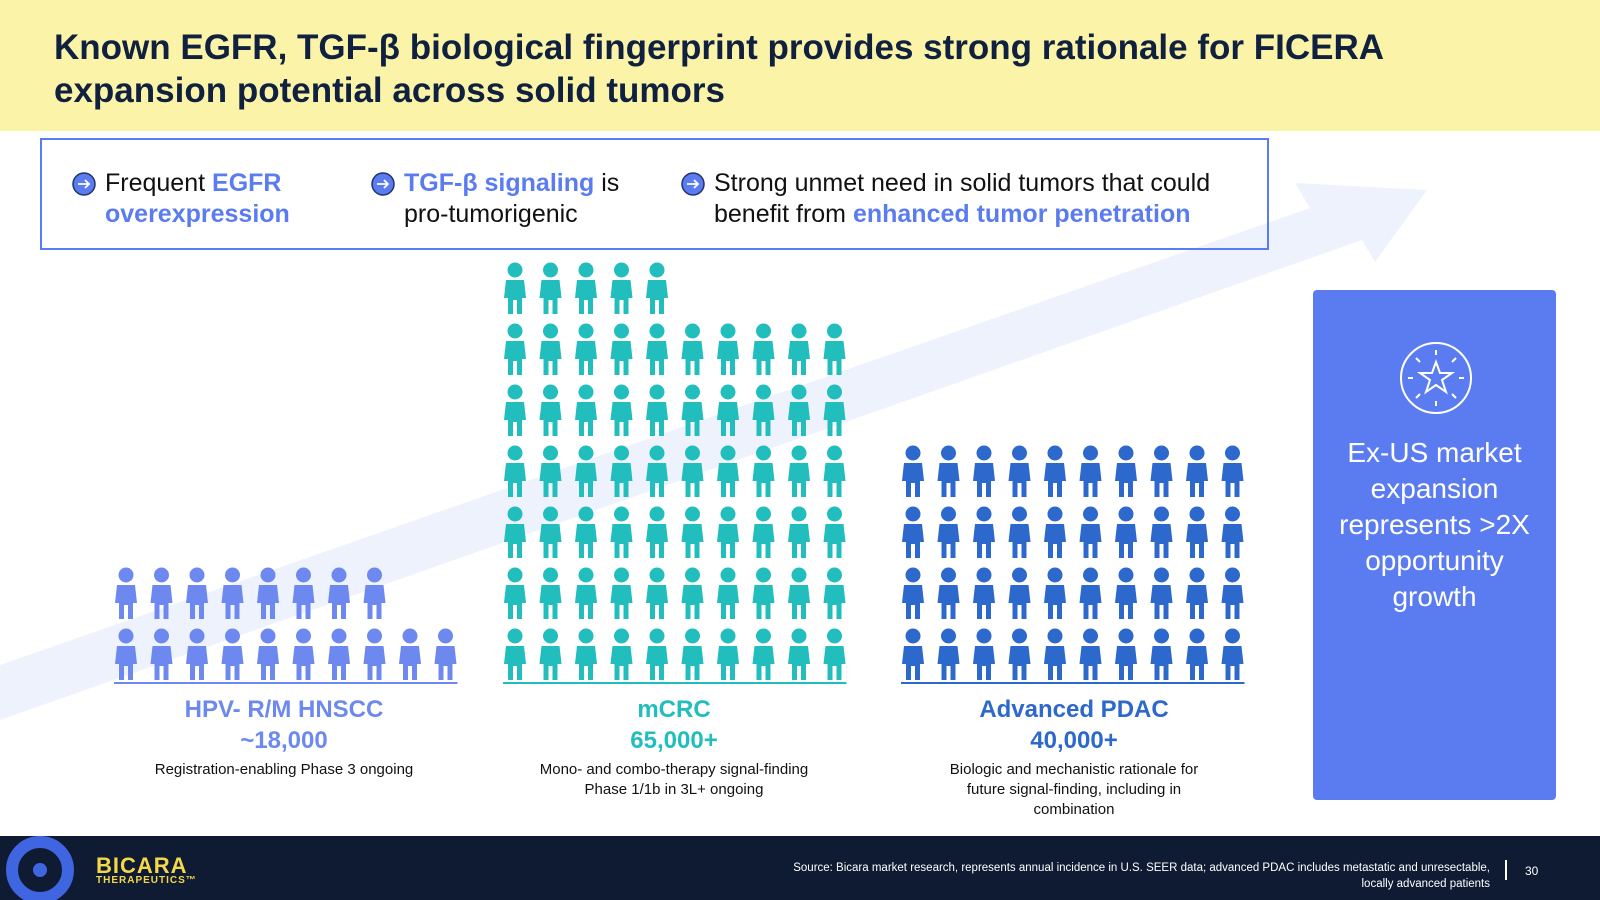 This screenshot has height=900, width=1600. What do you see at coordinates (1532, 871) in the screenshot?
I see `page-number: 30` at bounding box center [1532, 871].